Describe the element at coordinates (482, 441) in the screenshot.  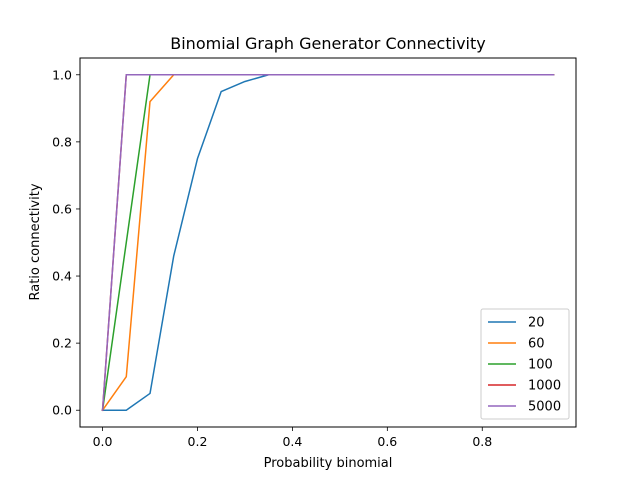
I see `x-tick-label: 0.8` at that location.